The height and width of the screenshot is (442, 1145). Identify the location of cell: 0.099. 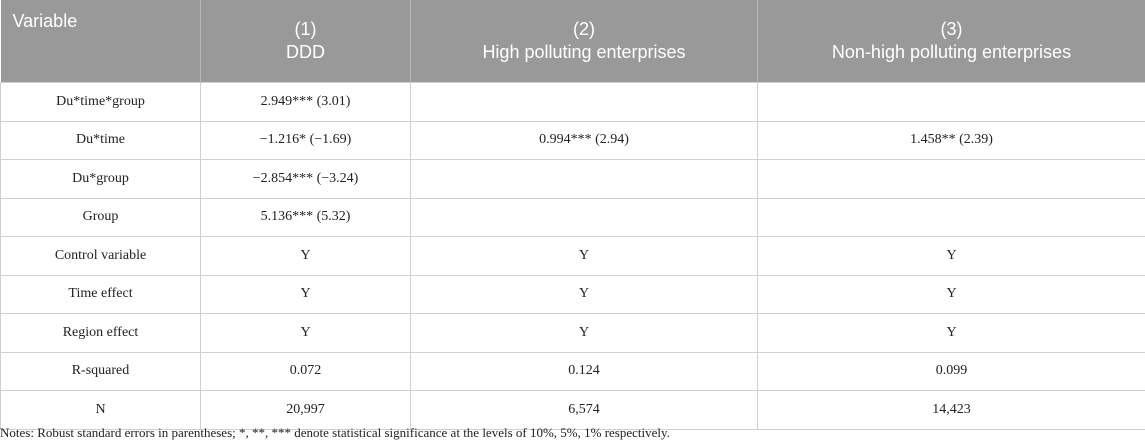
(951, 371).